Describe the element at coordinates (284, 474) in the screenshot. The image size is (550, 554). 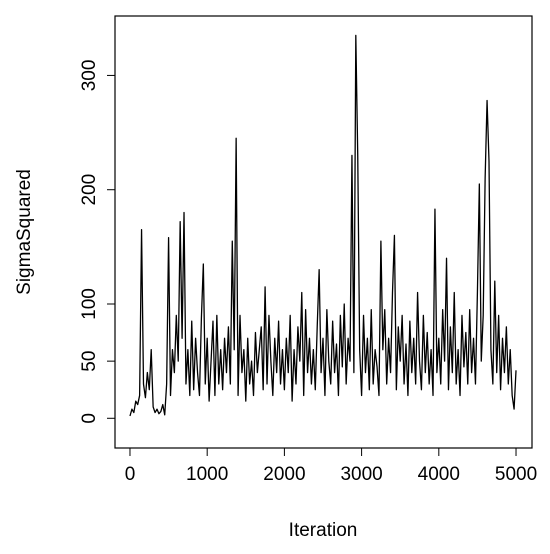
I see `x-tick-label: 2000` at that location.